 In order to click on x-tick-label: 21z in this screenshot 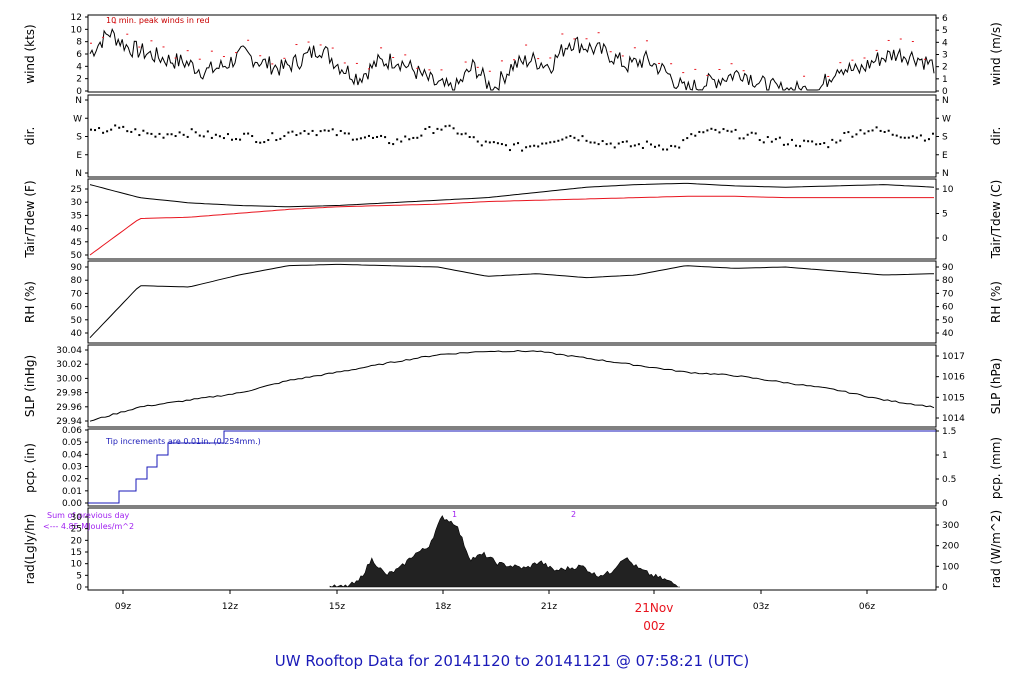, I will do `click(549, 607)`.